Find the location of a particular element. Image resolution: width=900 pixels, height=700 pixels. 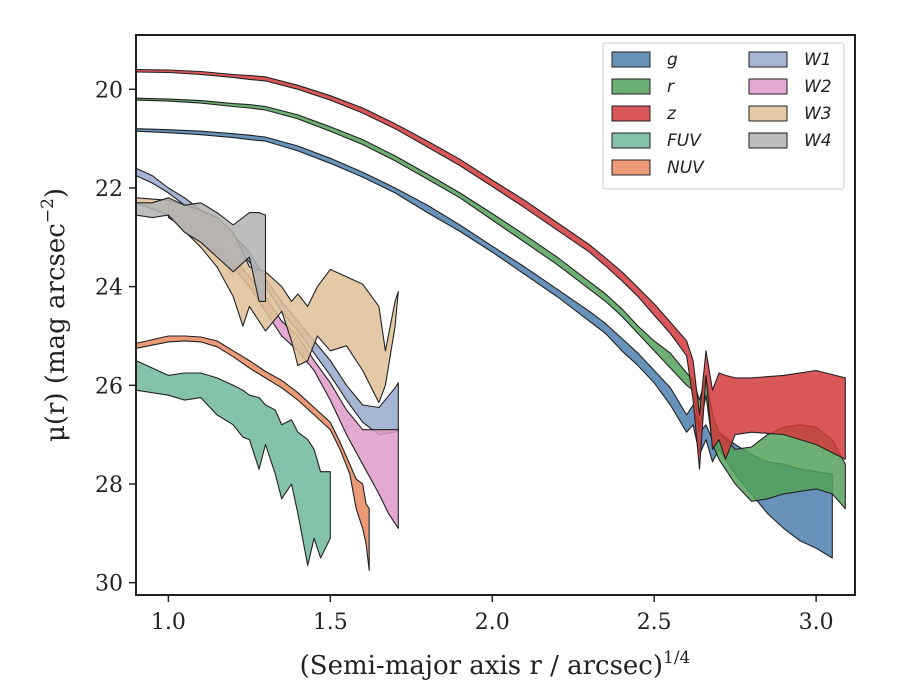

legend-swatch-w3 is located at coordinates (768, 113).